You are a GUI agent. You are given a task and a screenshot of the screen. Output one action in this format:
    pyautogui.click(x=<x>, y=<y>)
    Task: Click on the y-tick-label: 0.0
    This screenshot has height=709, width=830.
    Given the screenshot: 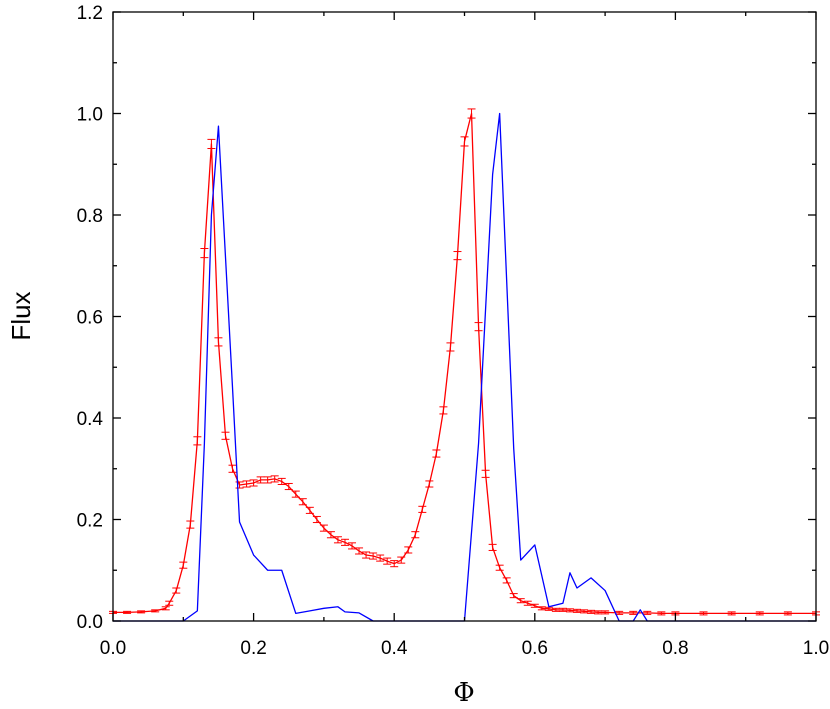 What is the action you would take?
    pyautogui.click(x=90, y=622)
    